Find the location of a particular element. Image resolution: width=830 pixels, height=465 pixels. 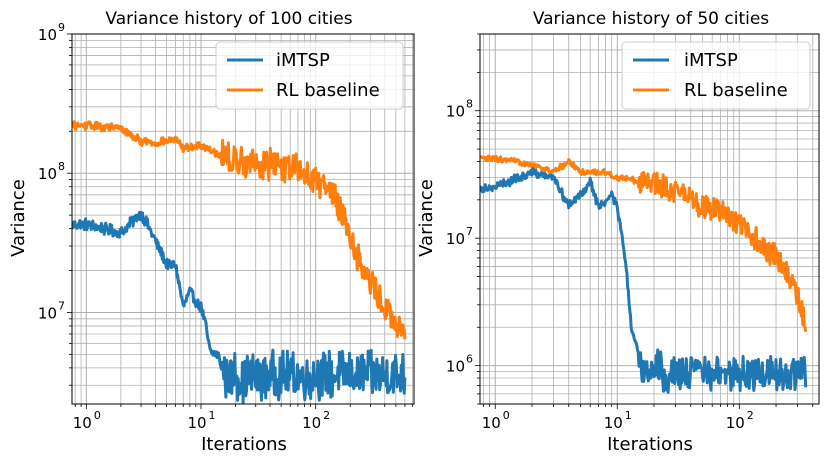

y-tick-exponent: 9 is located at coordinates (61, 27).